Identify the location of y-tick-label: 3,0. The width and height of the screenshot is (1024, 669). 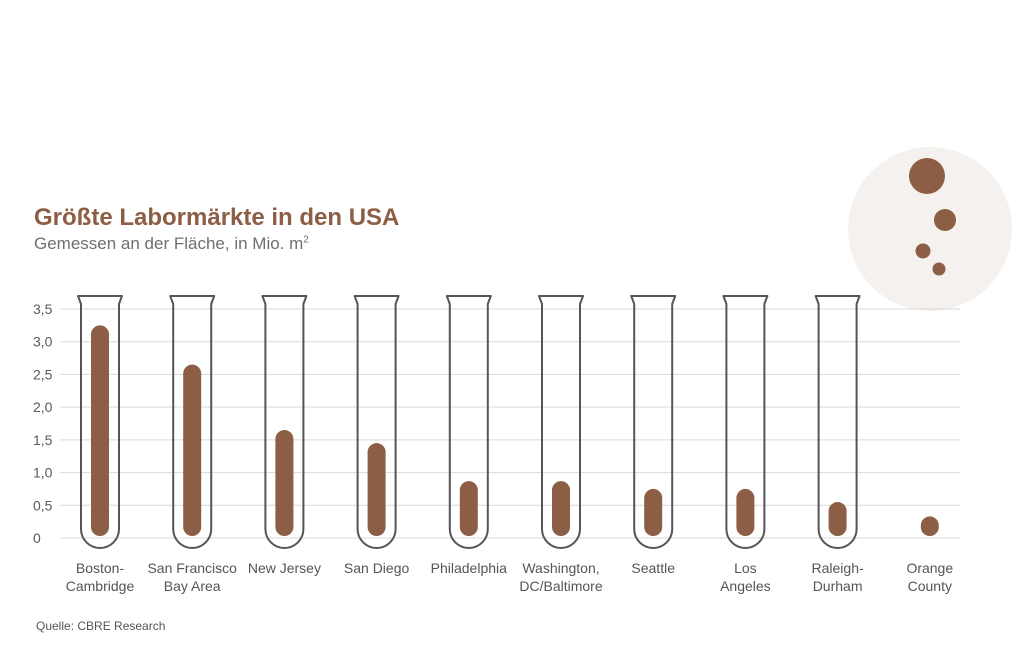
(43, 342).